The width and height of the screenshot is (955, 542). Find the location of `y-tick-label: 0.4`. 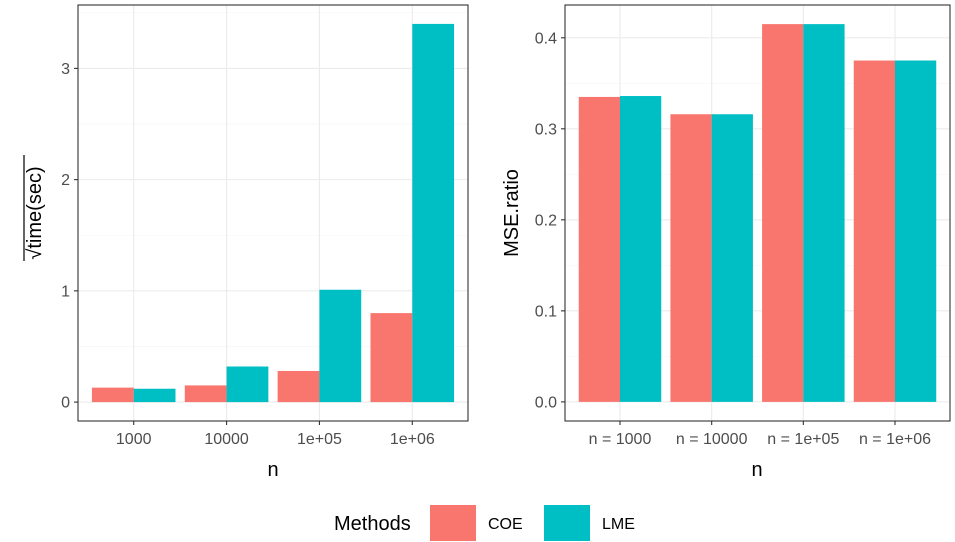

y-tick-label: 0.4 is located at coordinates (546, 38).